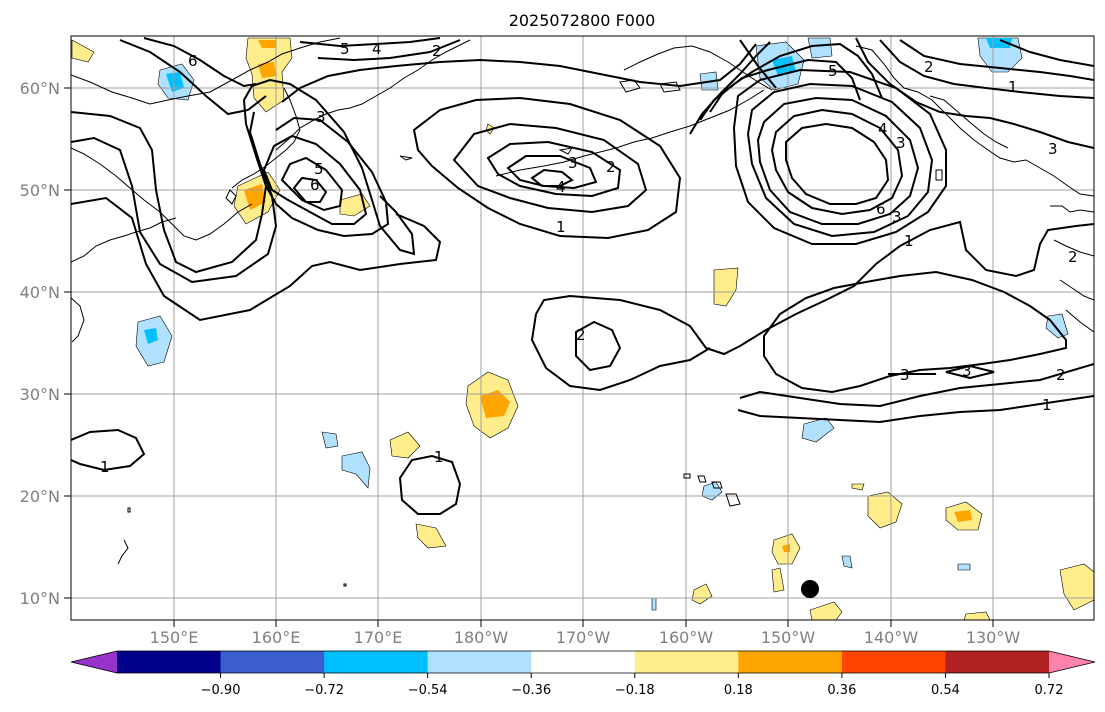  What do you see at coordinates (40, 496) in the screenshot?
I see `lat-label: 20°N` at bounding box center [40, 496].